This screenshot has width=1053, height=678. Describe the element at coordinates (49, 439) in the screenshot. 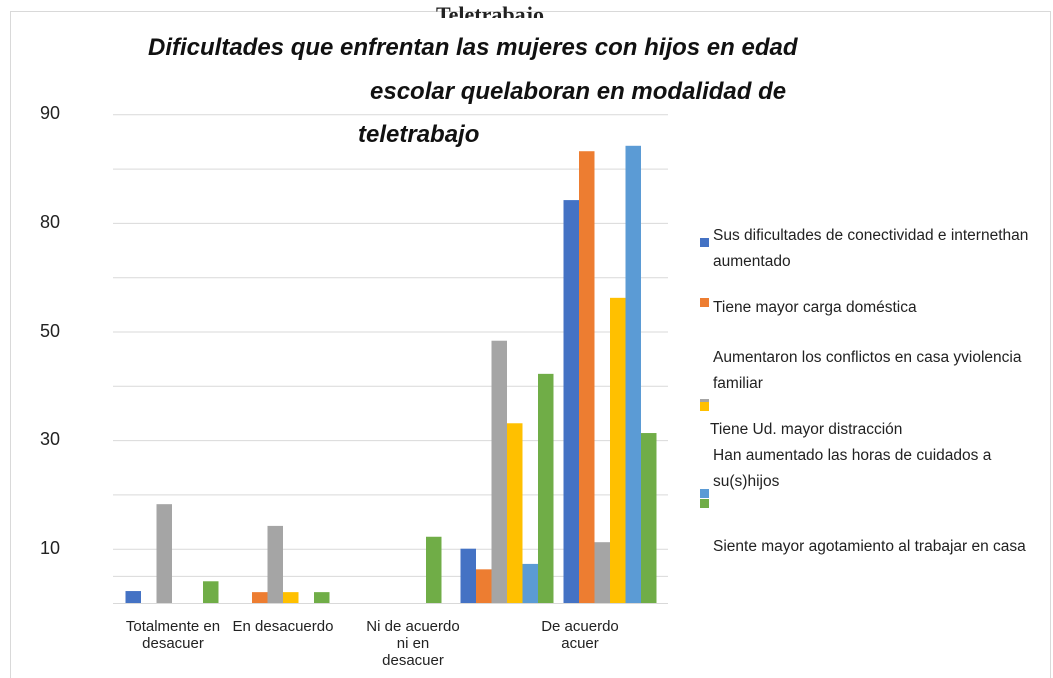

I see `y-tick-label: 30` at that location.